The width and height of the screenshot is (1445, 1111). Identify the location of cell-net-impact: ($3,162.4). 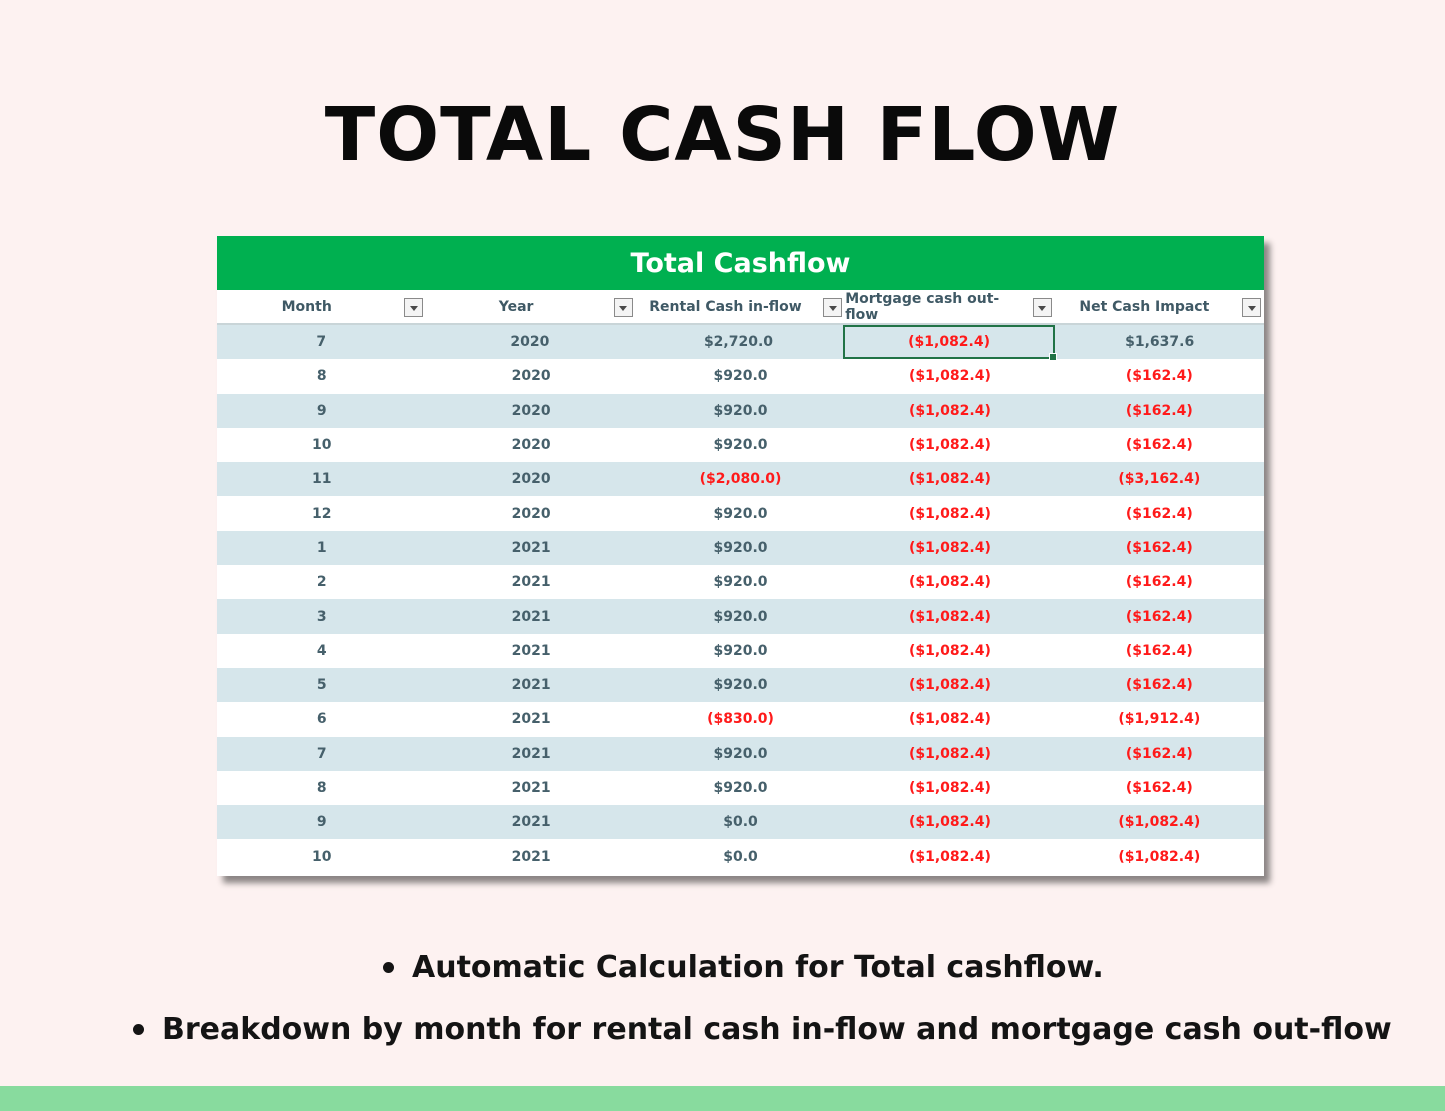
(1159, 479).